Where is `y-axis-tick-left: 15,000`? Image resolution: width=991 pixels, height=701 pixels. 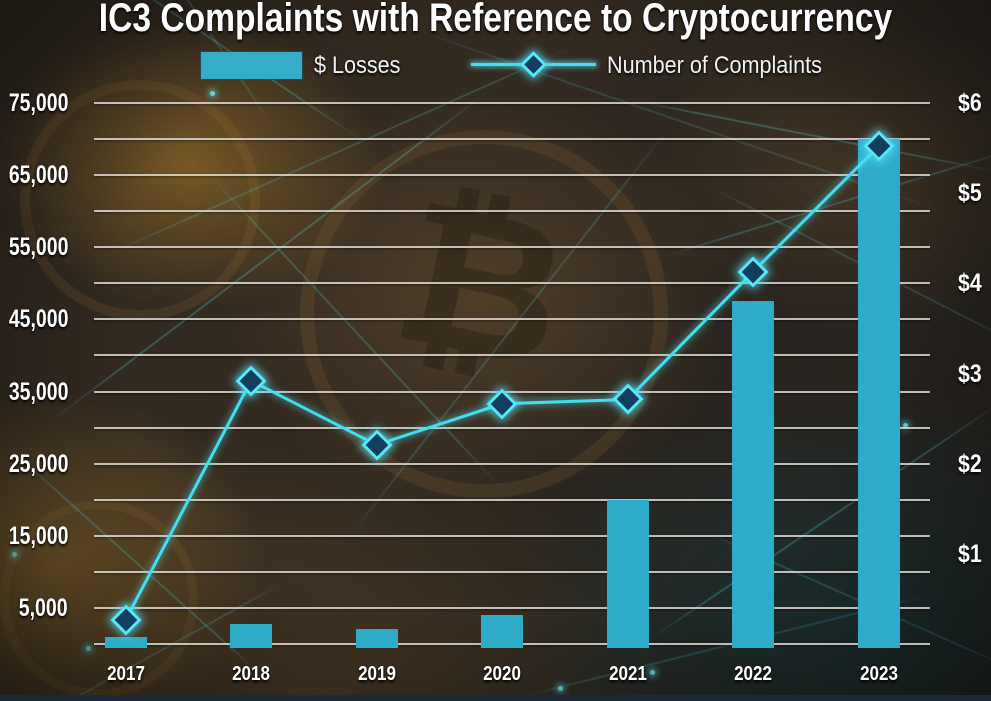 y-axis-tick-left: 15,000 is located at coordinates (38, 535).